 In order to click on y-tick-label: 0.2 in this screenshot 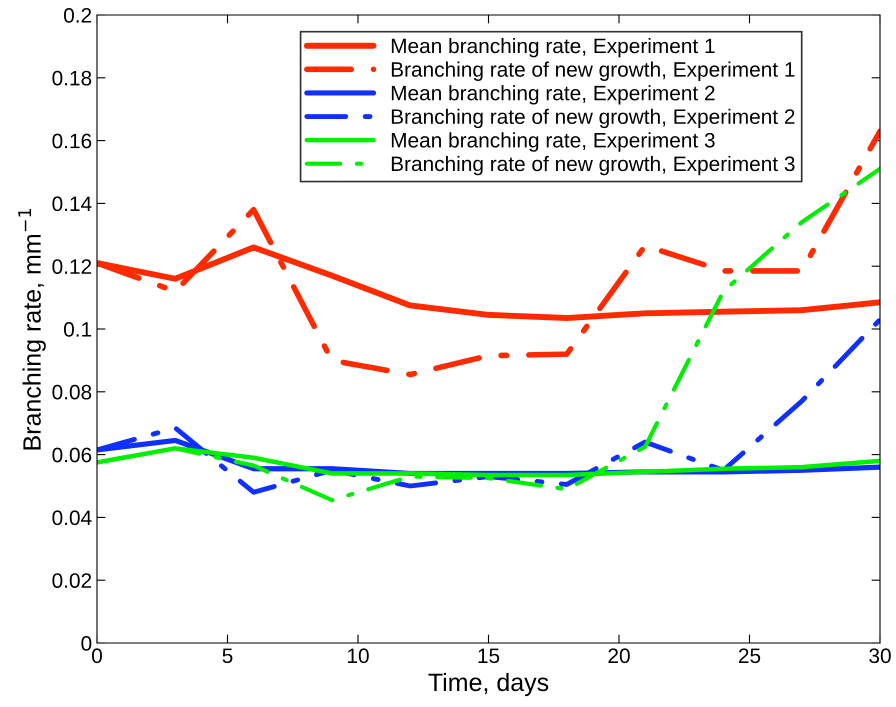, I will do `click(78, 15)`.